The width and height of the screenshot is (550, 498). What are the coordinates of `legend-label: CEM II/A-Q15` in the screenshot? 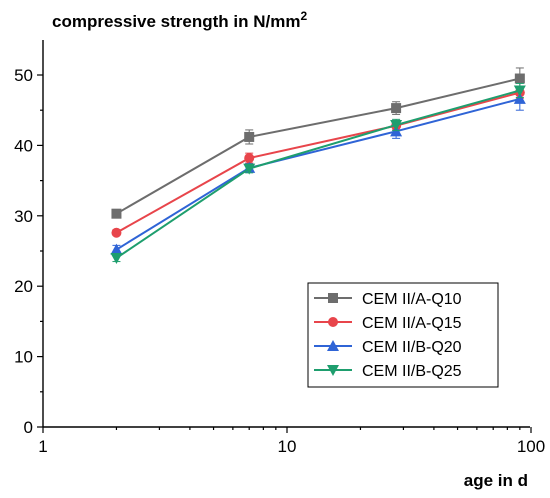 It's located at (412, 323).